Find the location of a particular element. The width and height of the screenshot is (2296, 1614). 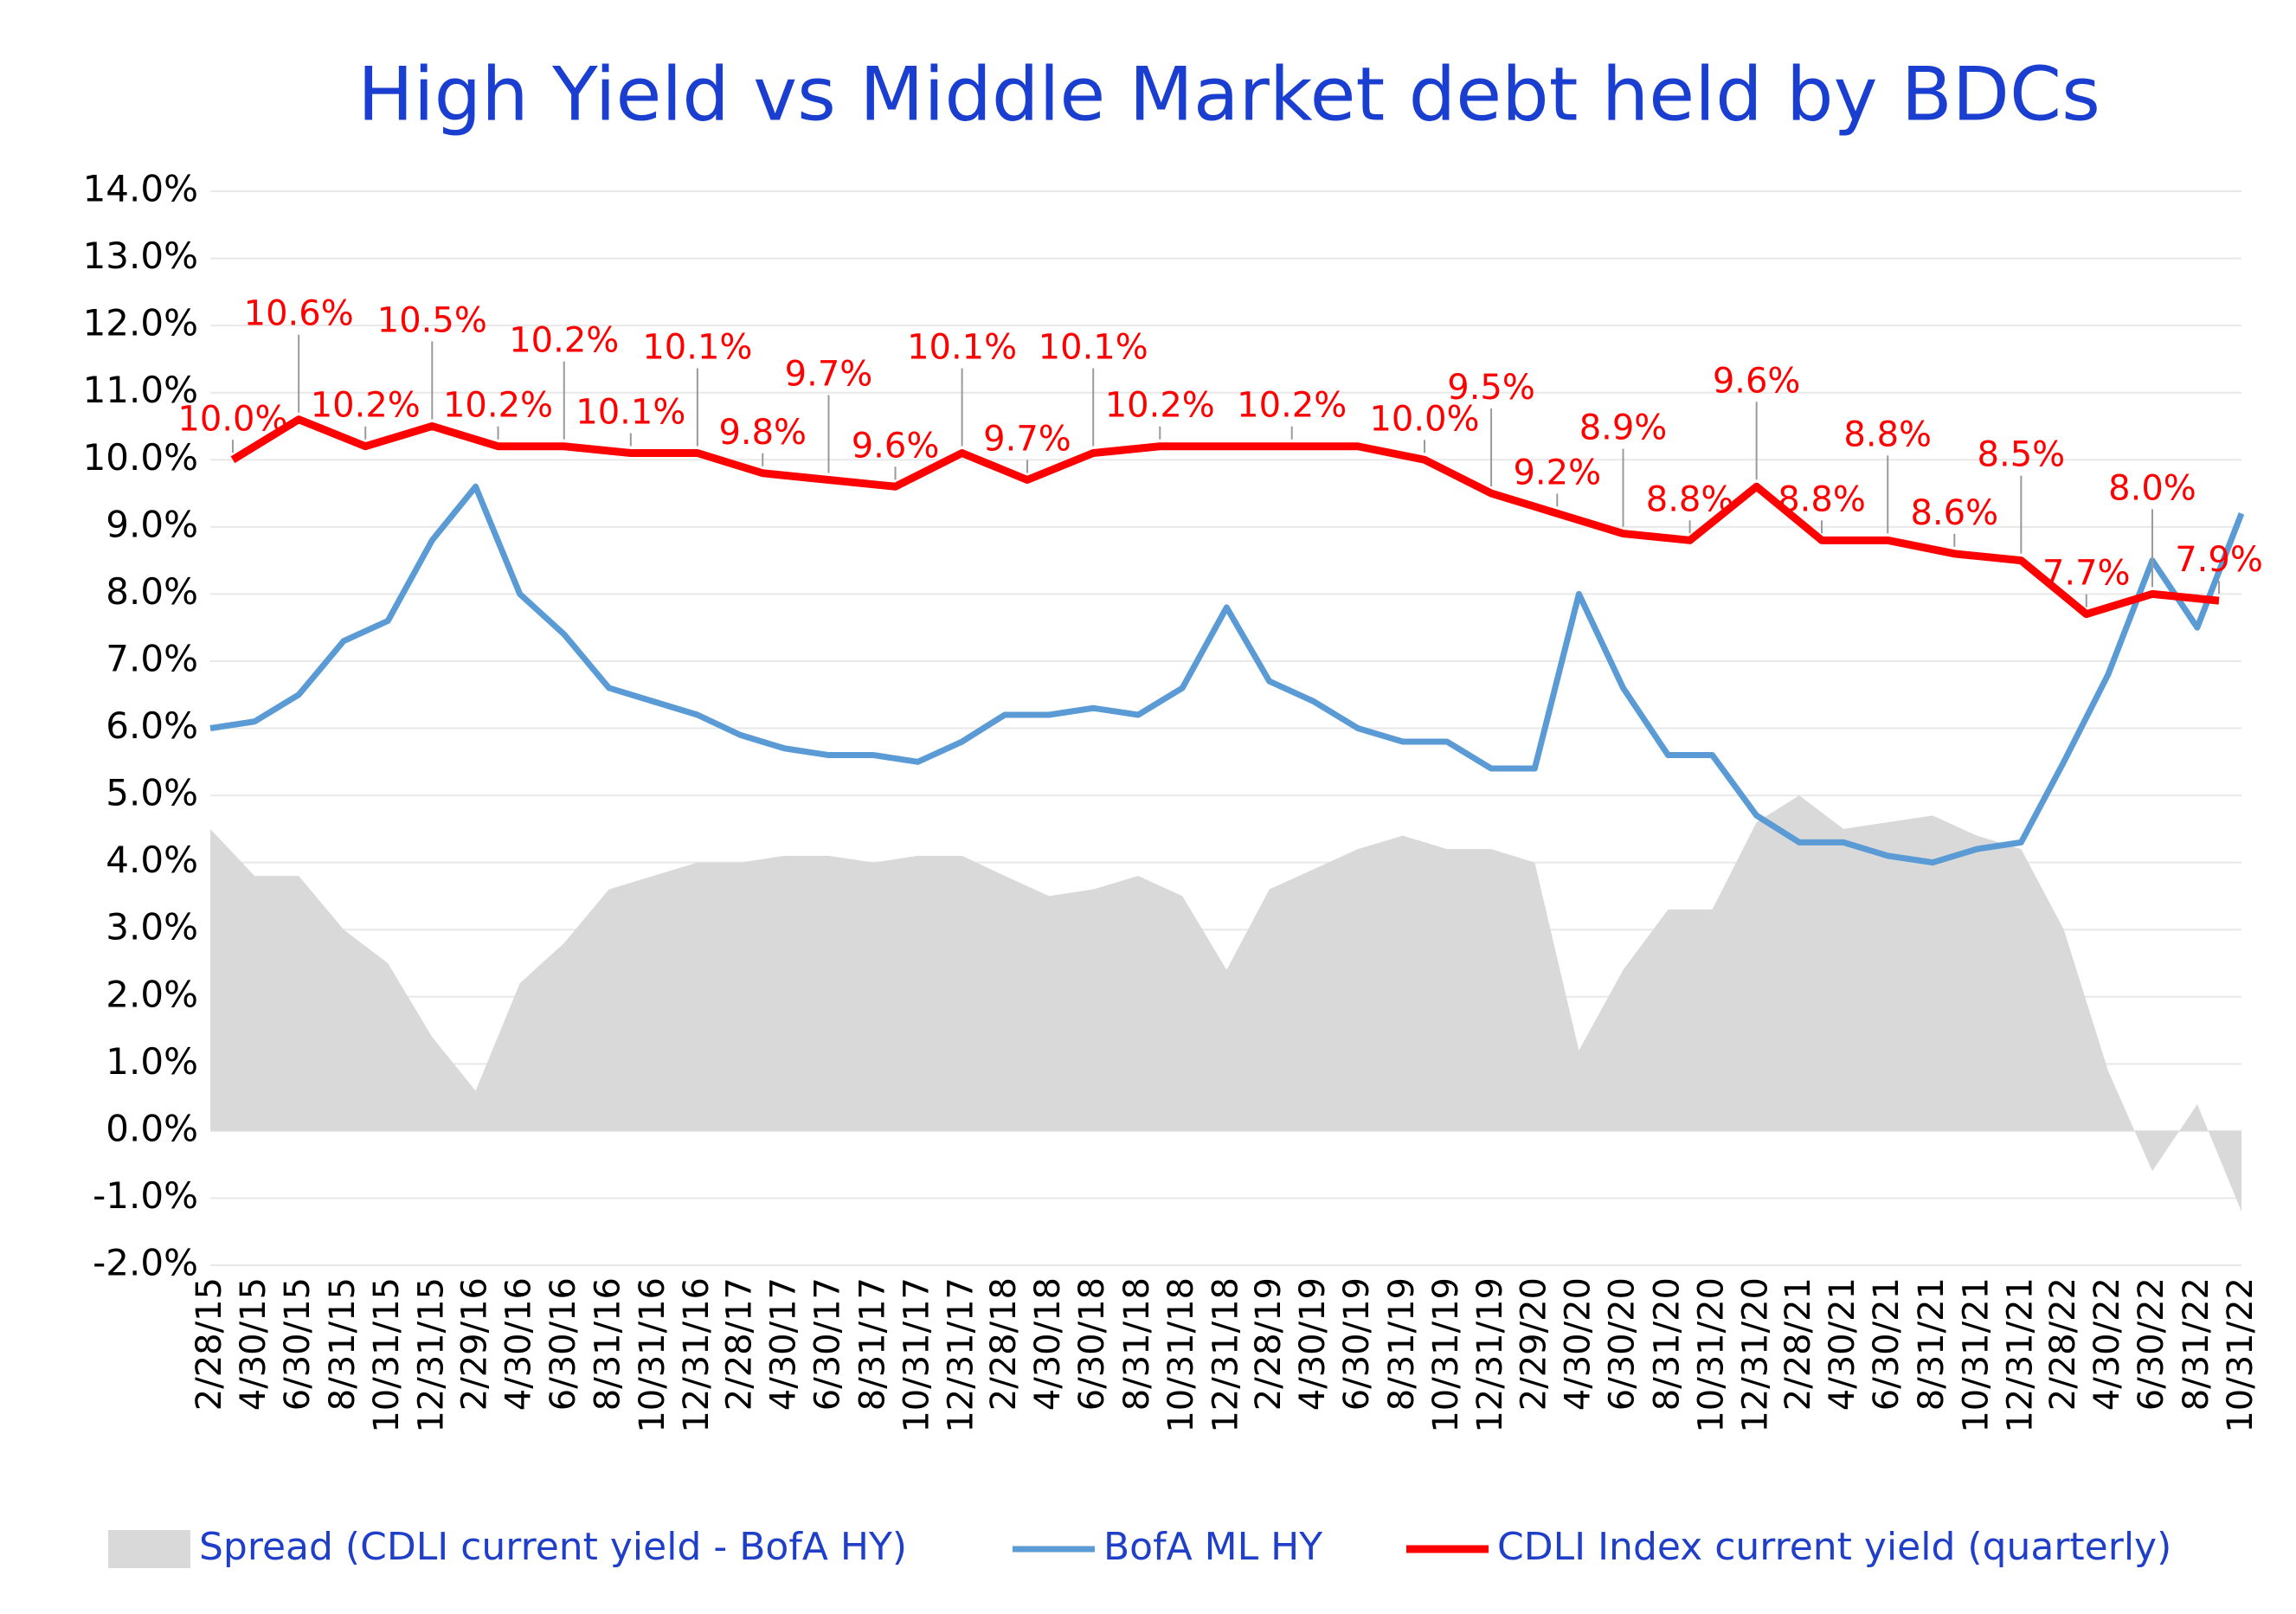

x-tick-label: 10/31/17 is located at coordinates (917, 1355).